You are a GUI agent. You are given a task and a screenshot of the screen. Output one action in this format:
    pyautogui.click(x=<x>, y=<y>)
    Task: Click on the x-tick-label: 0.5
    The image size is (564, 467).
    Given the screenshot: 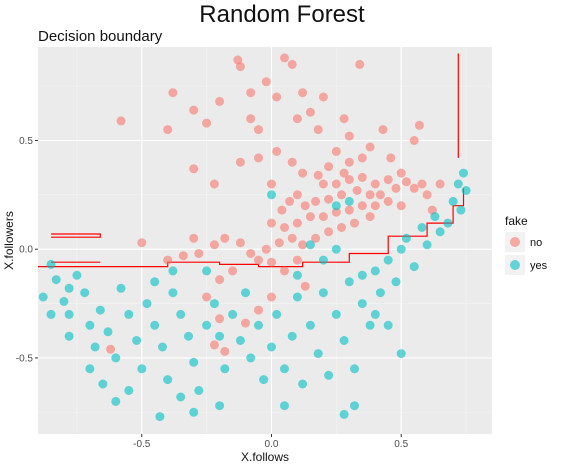 What is the action you would take?
    pyautogui.click(x=401, y=444)
    